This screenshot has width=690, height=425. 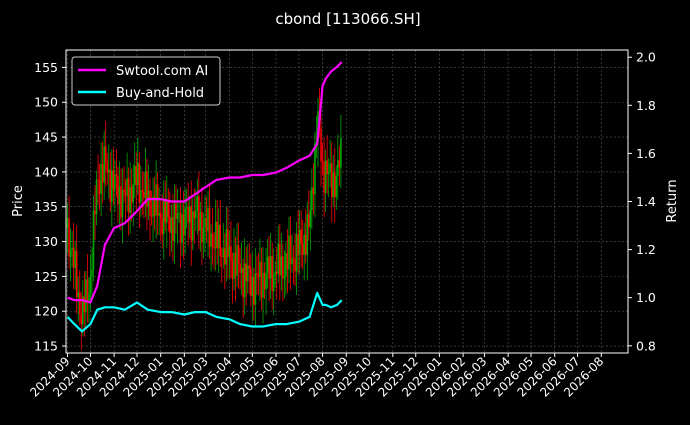 What do you see at coordinates (646, 249) in the screenshot?
I see `return-tick-label: 1.2` at bounding box center [646, 249].